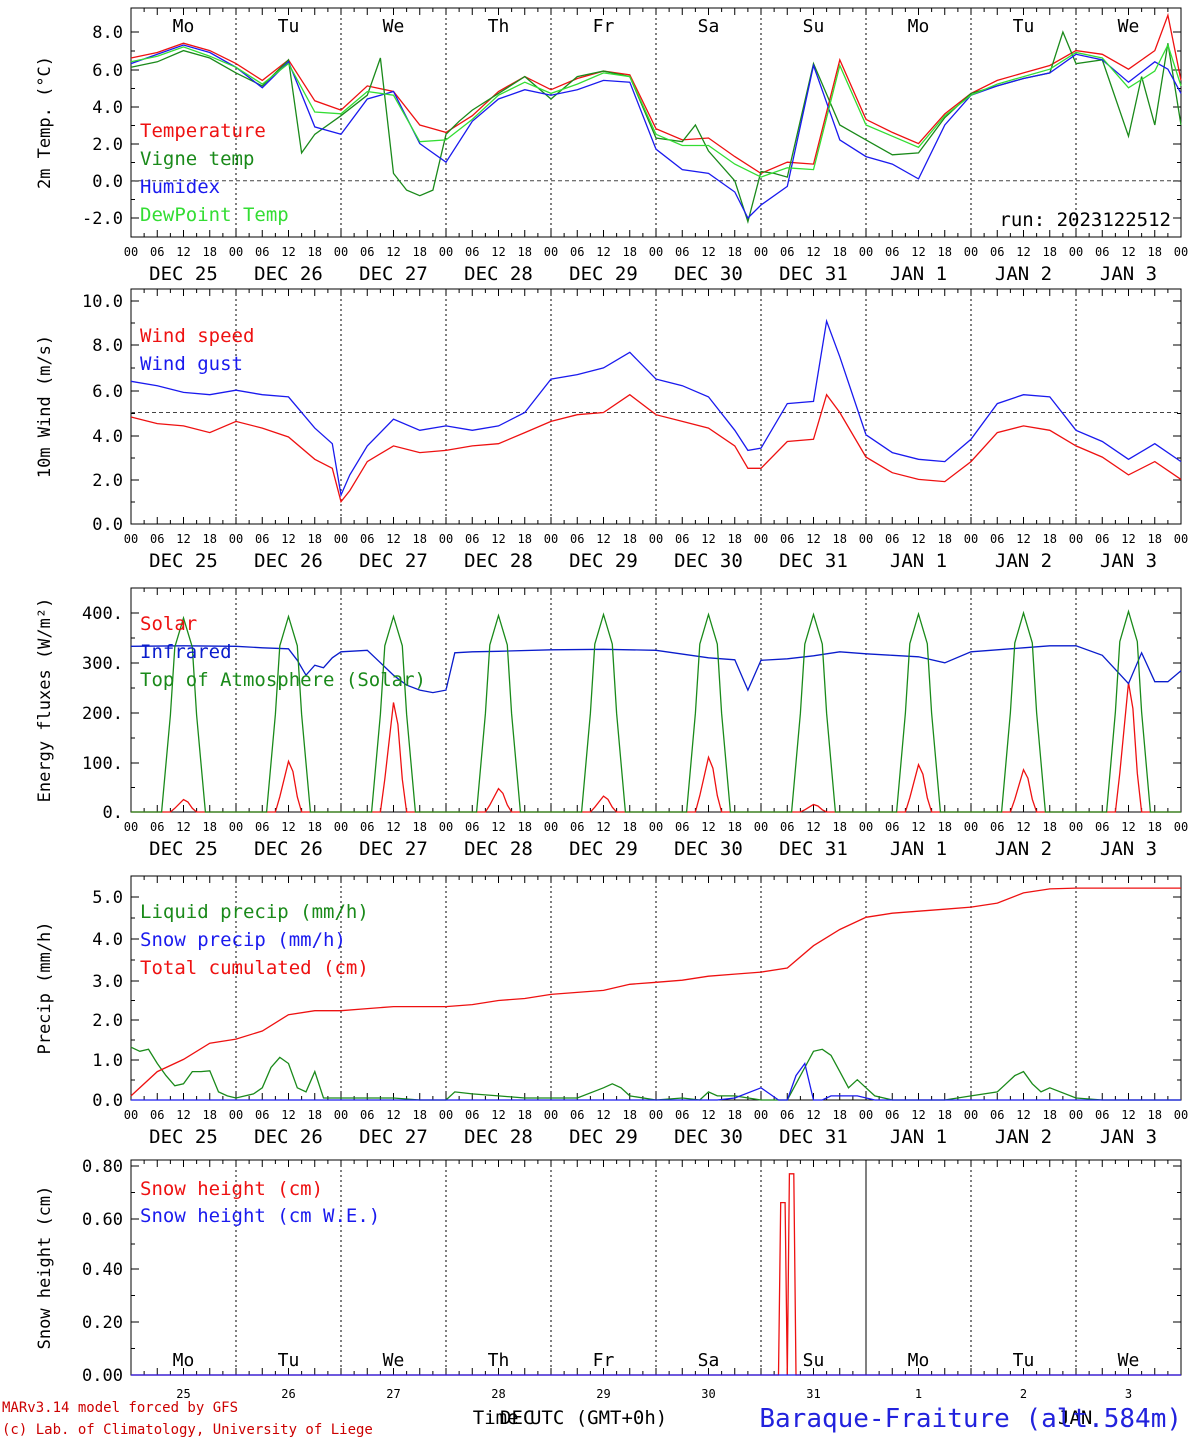 The width and height of the screenshot is (1194, 1440). I want to click on legend-entry: Infrared, so click(186, 652).